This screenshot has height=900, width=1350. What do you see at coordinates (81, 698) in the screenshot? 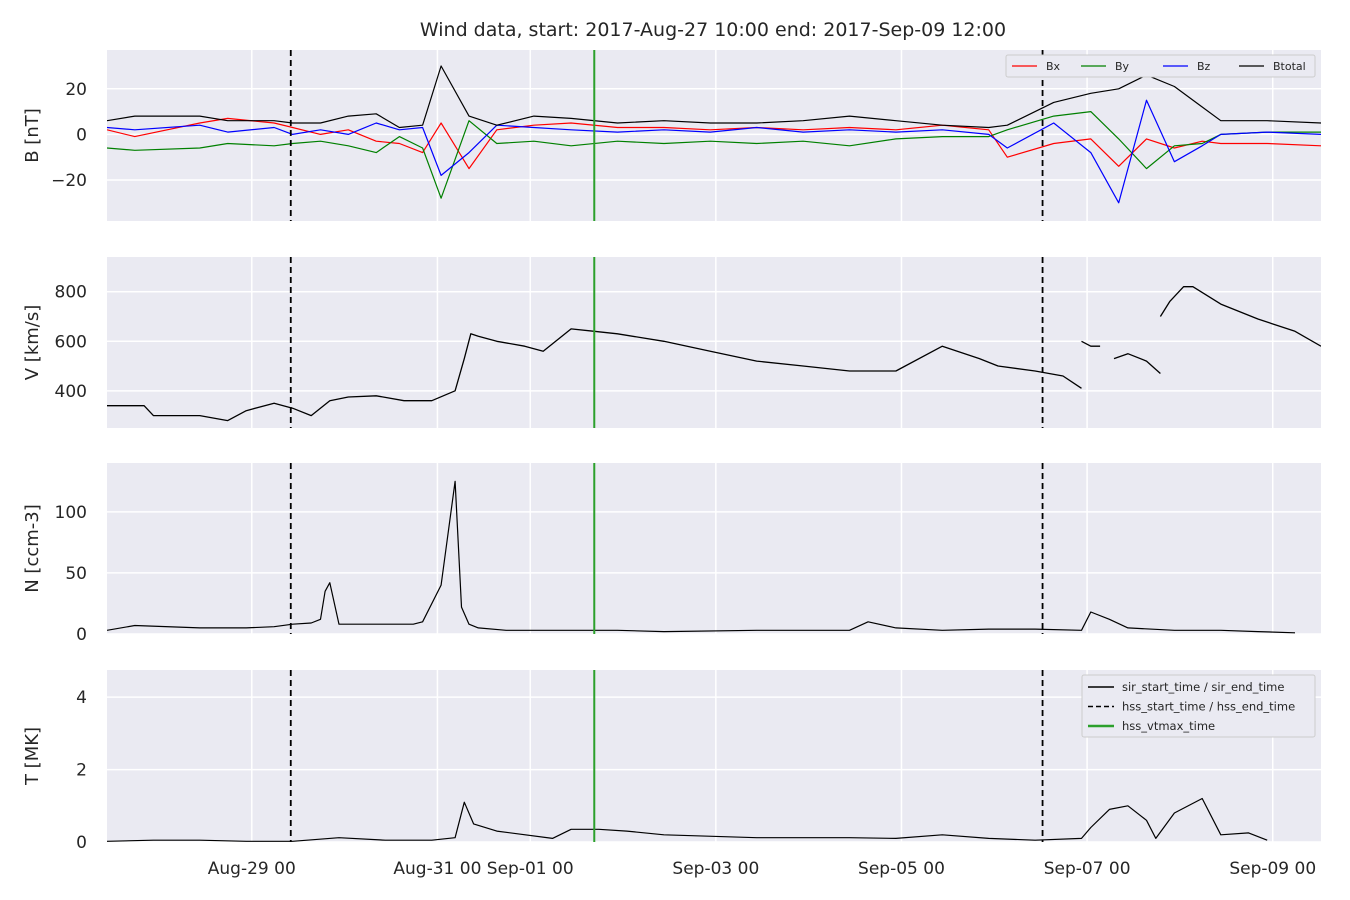
I see `y-tick-label: 4` at bounding box center [81, 698].